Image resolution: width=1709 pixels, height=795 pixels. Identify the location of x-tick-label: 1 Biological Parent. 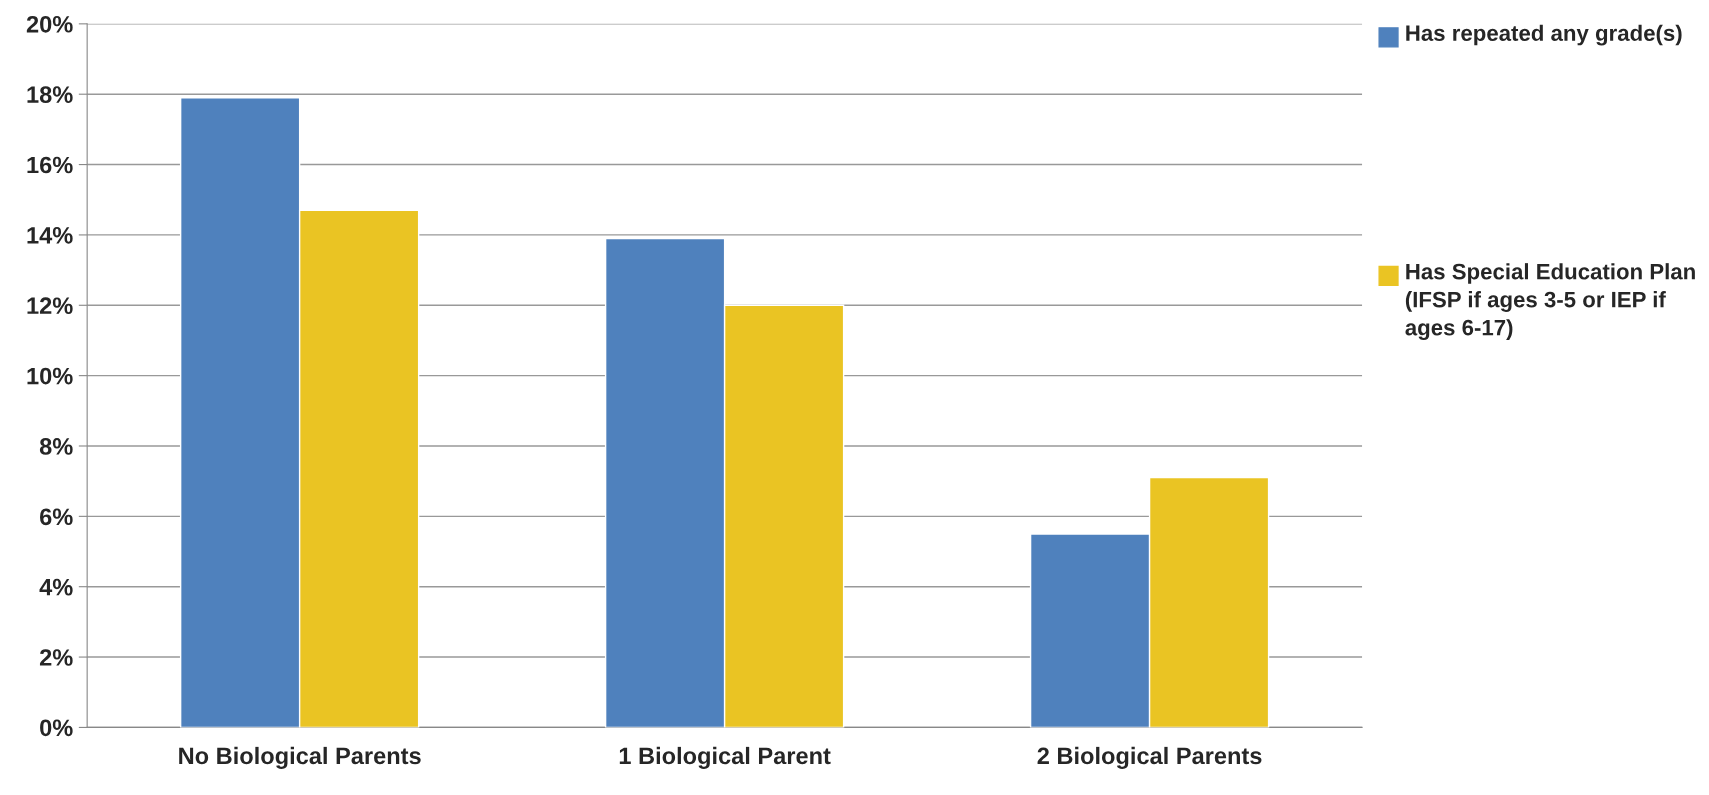
(725, 757).